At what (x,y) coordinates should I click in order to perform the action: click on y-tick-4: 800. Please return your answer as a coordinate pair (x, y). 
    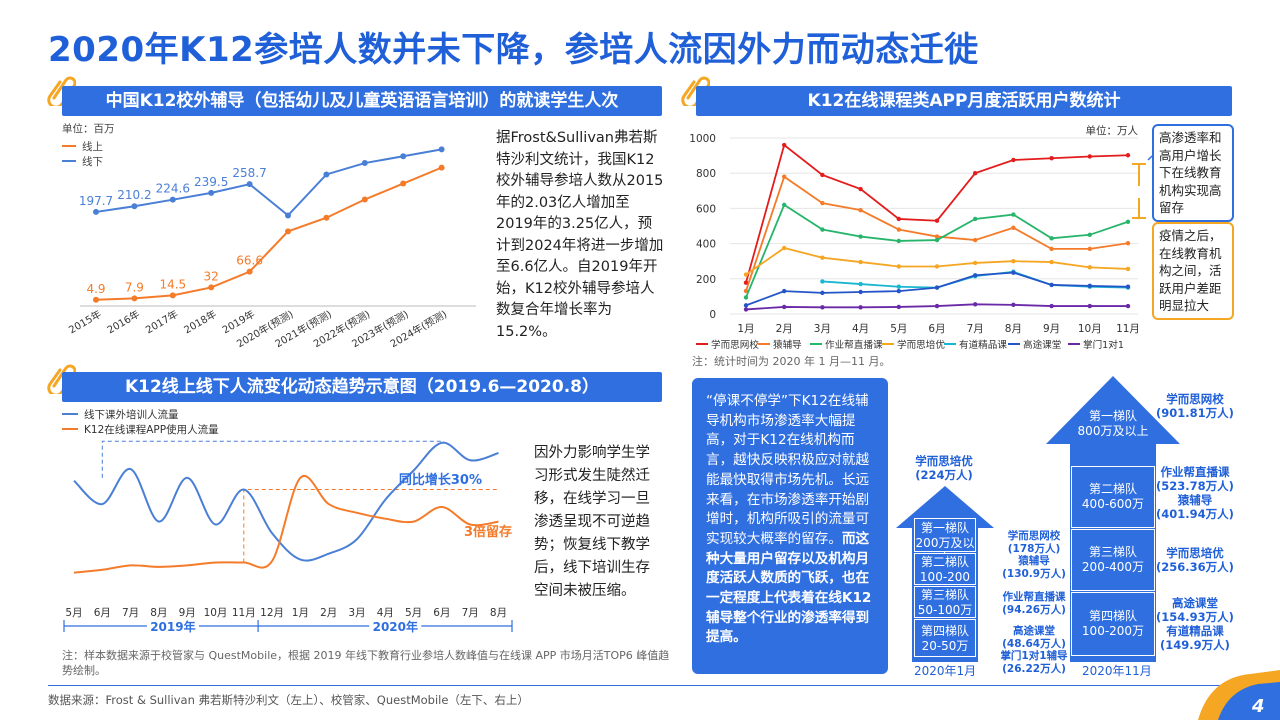
    Looking at the image, I should click on (706, 174).